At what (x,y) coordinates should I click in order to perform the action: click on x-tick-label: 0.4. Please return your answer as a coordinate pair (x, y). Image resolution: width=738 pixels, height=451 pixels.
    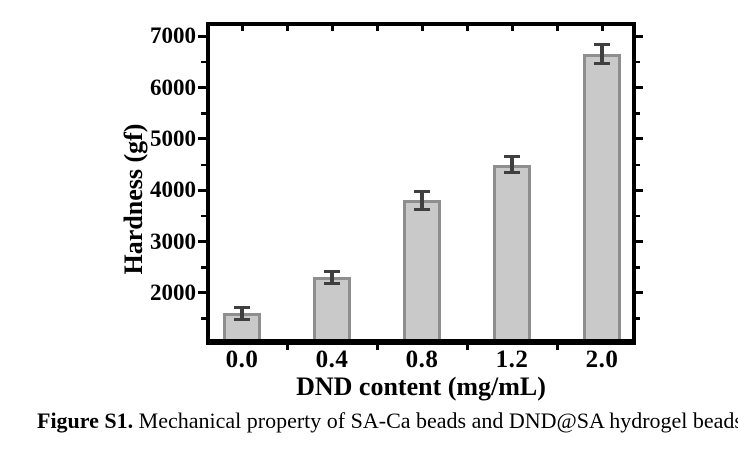
    Looking at the image, I should click on (332, 359).